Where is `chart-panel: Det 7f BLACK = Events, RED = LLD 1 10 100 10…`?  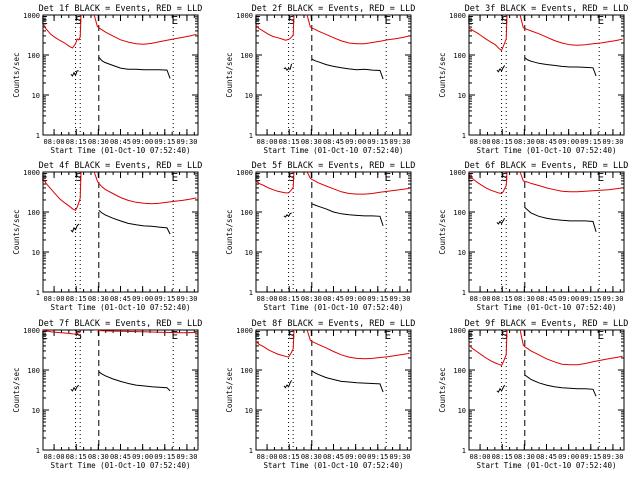 chart-panel: Det 7f BLACK = Events, RED = LLD 1 10 100 10… is located at coordinates (107, 394).